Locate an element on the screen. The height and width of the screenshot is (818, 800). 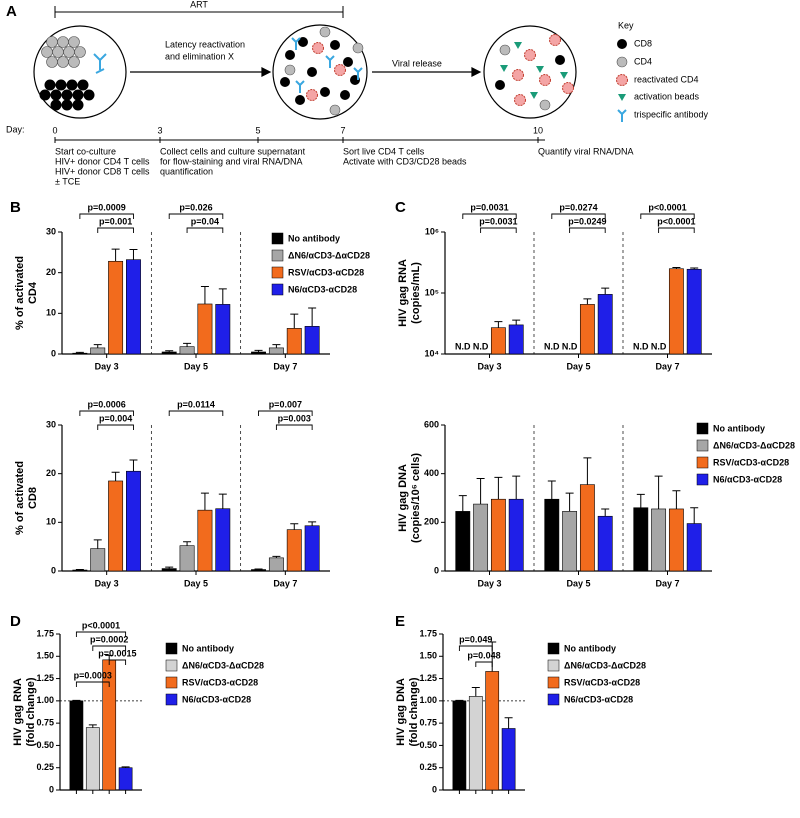
y-axis-label: % of activated is located at coordinates (20, 498).